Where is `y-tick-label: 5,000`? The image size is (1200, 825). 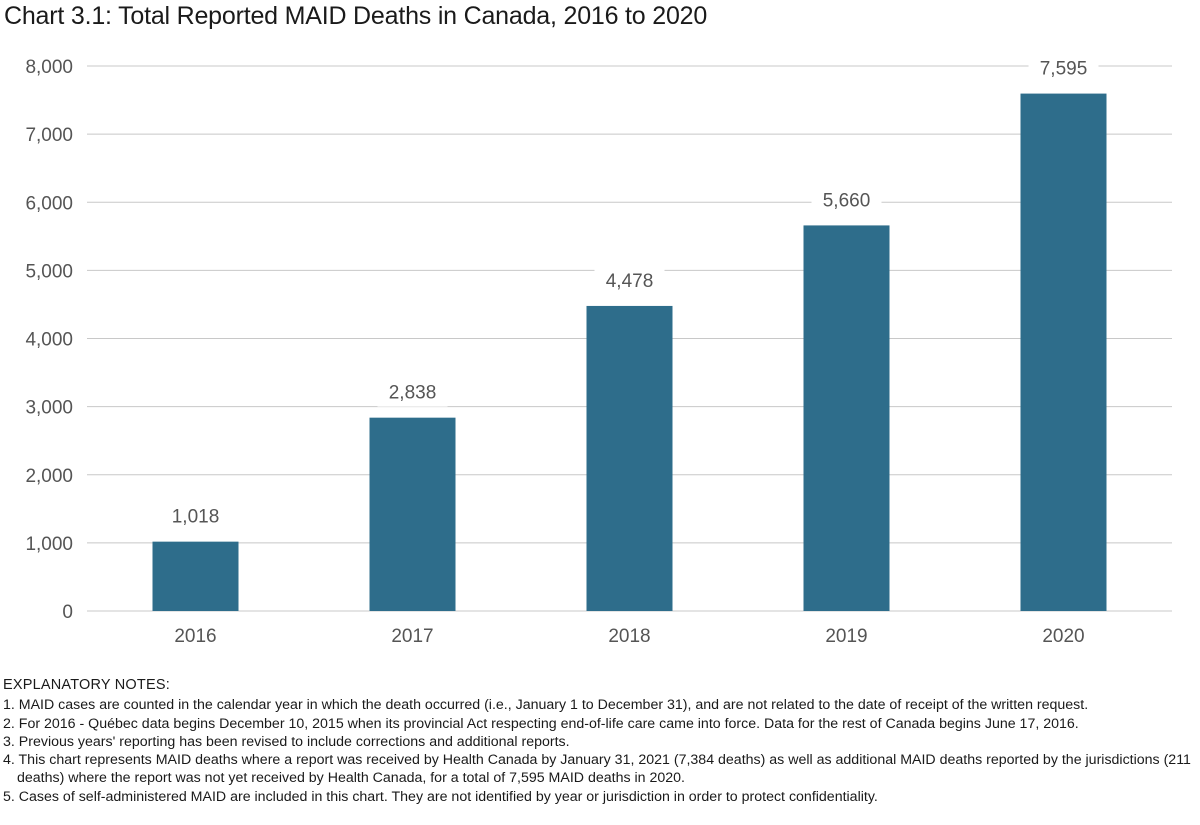
y-tick-label: 5,000 is located at coordinates (49, 271).